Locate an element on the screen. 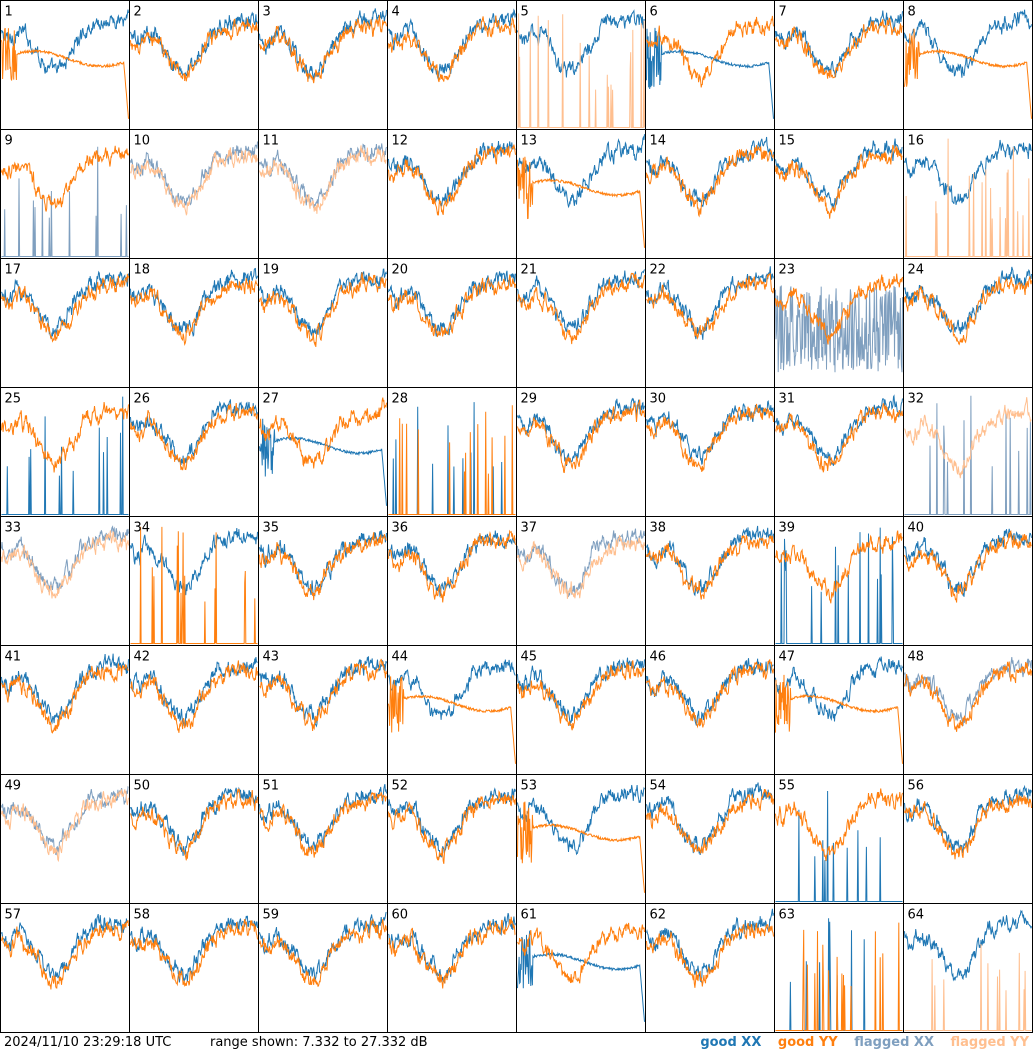 The height and width of the screenshot is (1053, 1033). panel-21: 21 is located at coordinates (581, 323).